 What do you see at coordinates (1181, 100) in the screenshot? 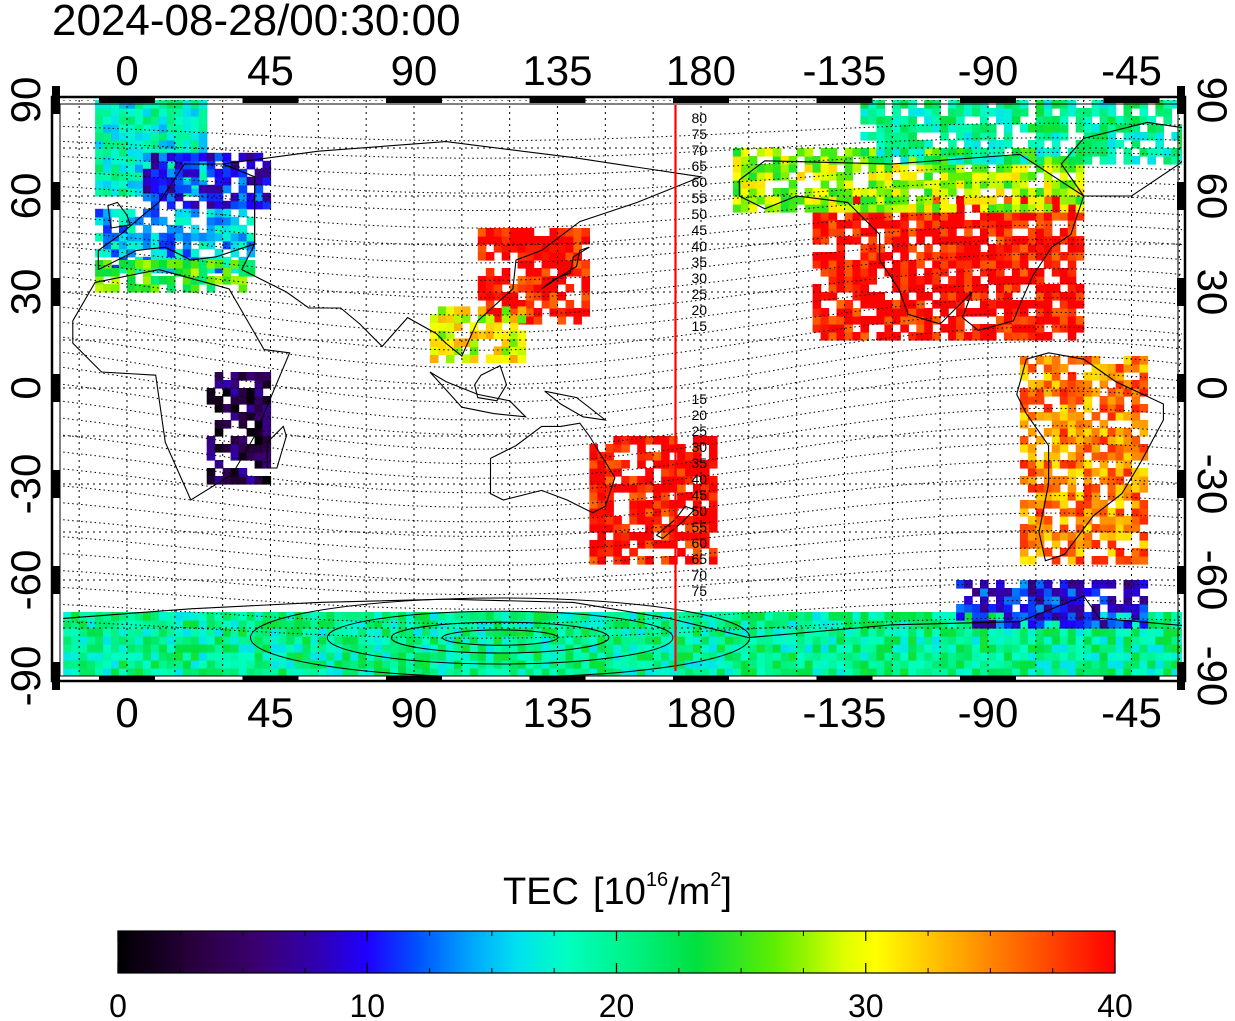
I see `axis-tick` at bounding box center [1181, 100].